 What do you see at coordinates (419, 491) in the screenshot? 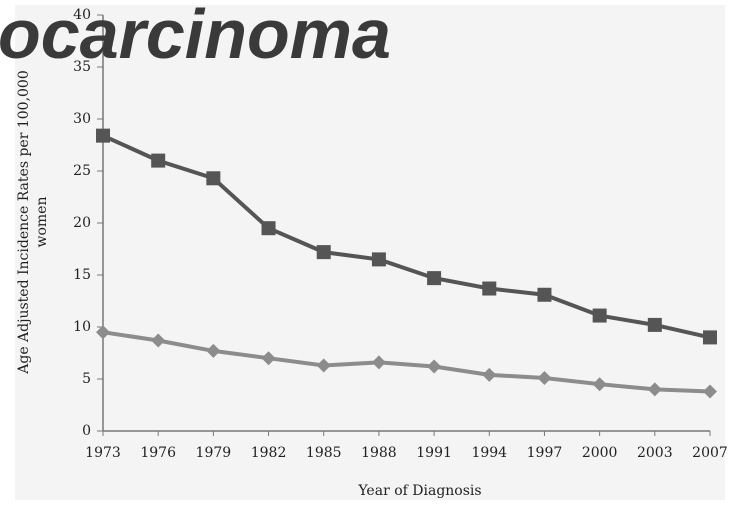
I see `x-axis-label: Year of Diagnosis` at bounding box center [419, 491].